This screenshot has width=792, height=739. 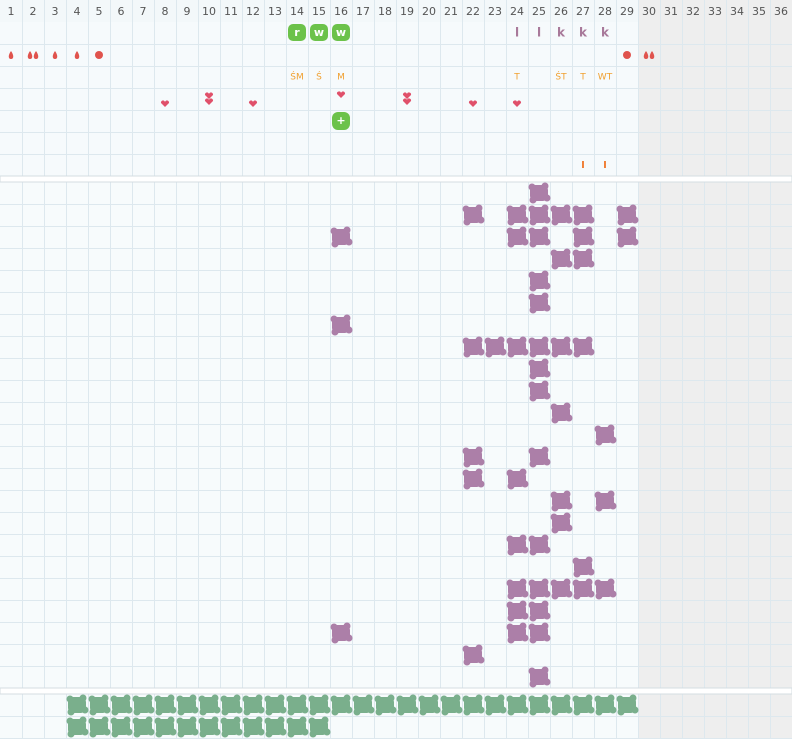 I want to click on mark: I, so click(x=583, y=165).